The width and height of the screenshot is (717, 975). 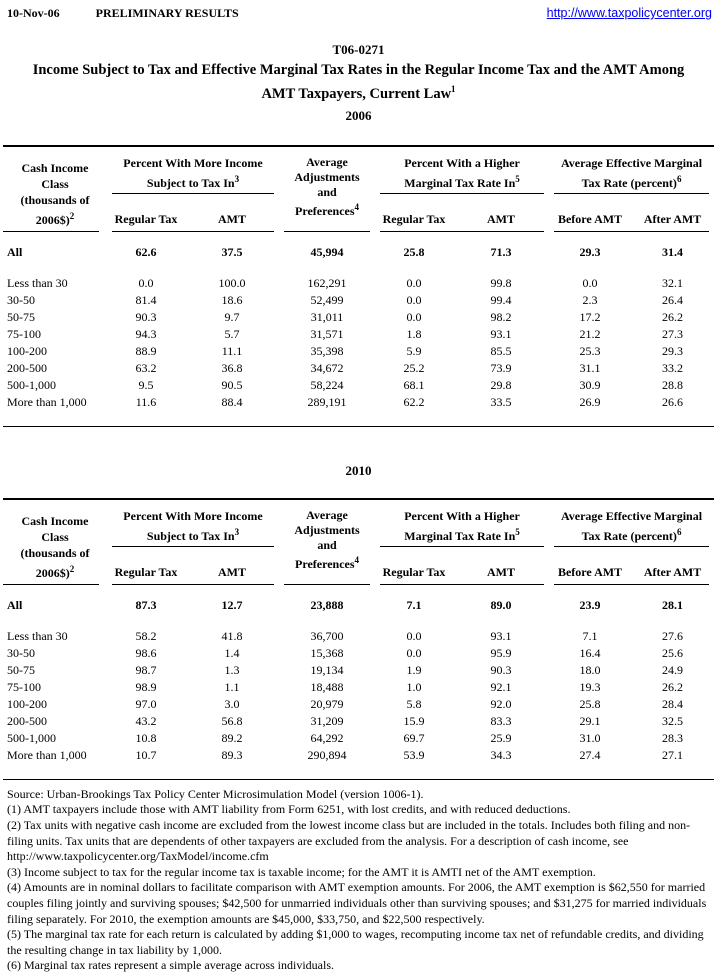 I want to click on cell-value: 3.0, so click(x=232, y=703).